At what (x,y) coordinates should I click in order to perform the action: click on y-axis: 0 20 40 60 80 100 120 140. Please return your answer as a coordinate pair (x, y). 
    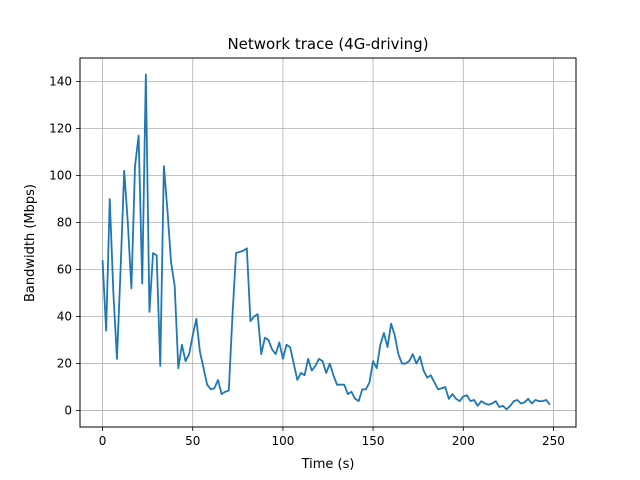
    Looking at the image, I should click on (64, 246).